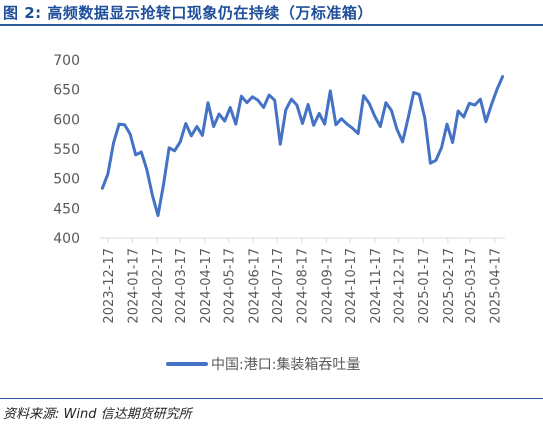 This screenshot has height=428, width=543. Describe the element at coordinates (327, 286) in the screenshot. I see `x-tick-label: 2024-09-17` at that location.